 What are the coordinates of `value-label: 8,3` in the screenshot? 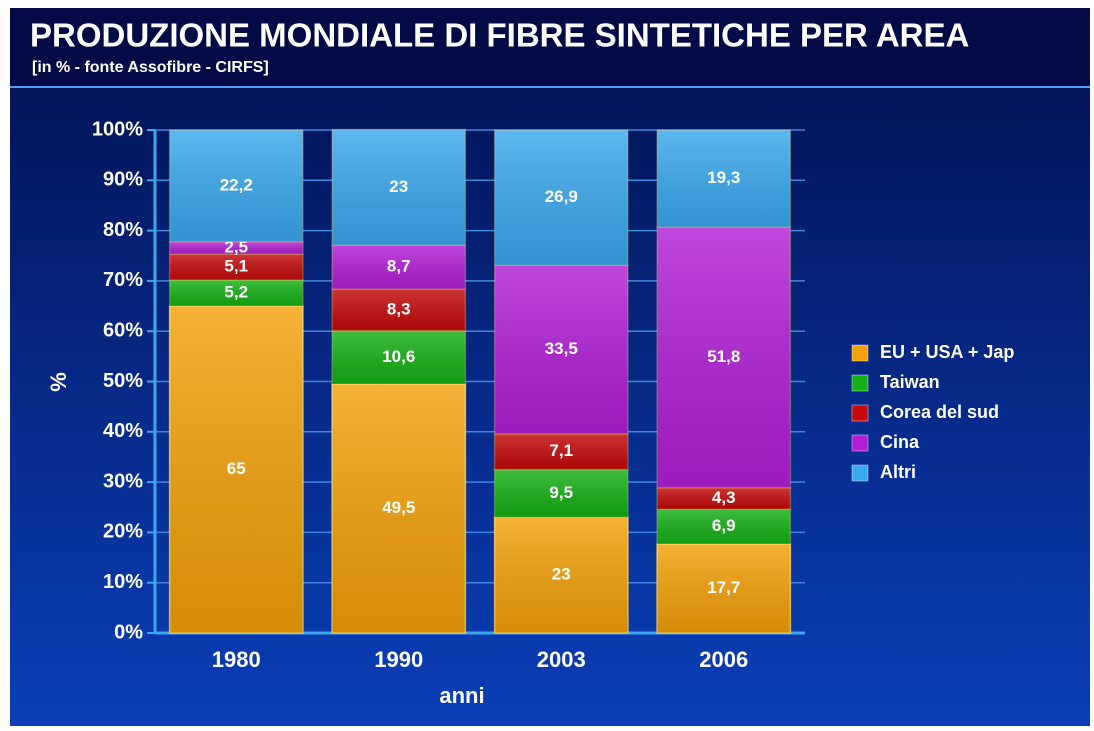 It's located at (399, 308).